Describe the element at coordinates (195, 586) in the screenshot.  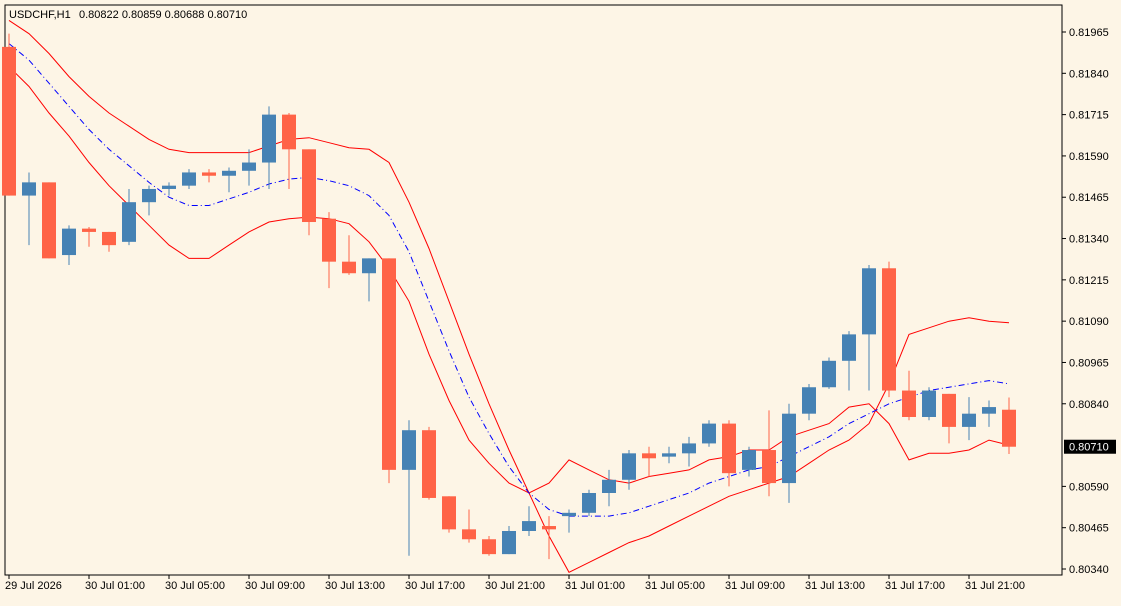
I see `x-tick-label: 30 Jul 05:00` at that location.